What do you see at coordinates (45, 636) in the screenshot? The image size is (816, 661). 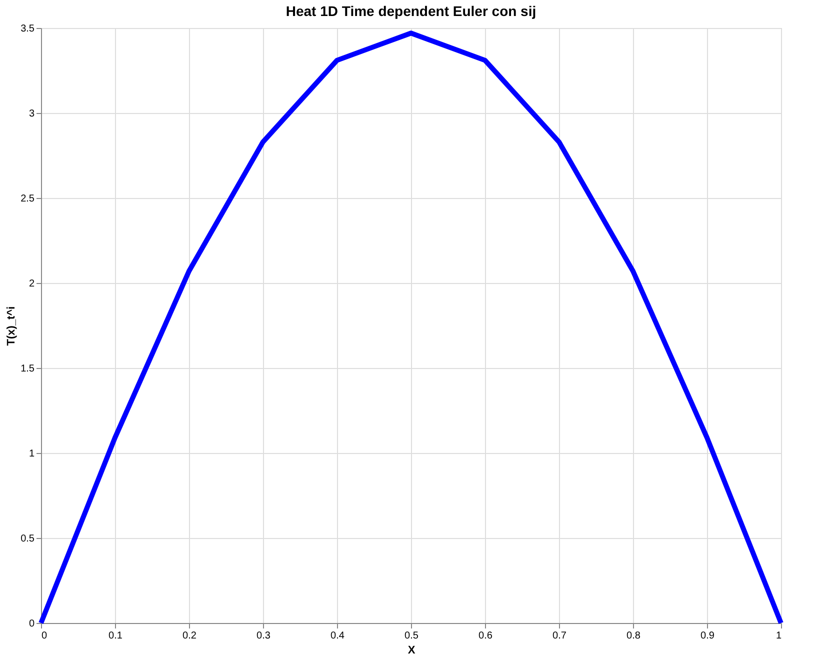 I see `x-tick-label: 0` at bounding box center [45, 636].